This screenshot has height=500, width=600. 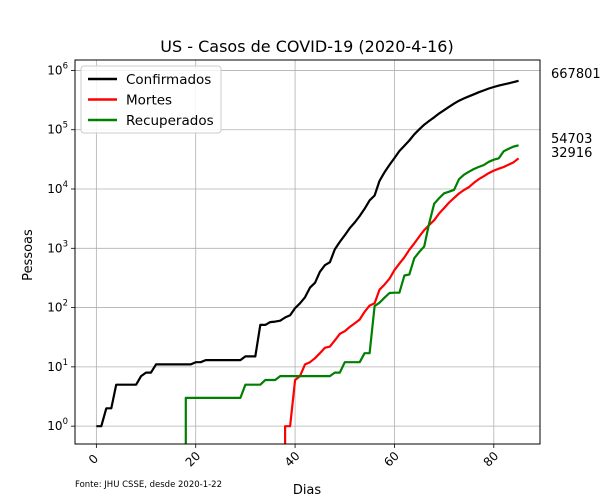 What do you see at coordinates (57, 129) in the screenshot?
I see `y-tick-label: 10⁵` at bounding box center [57, 129].